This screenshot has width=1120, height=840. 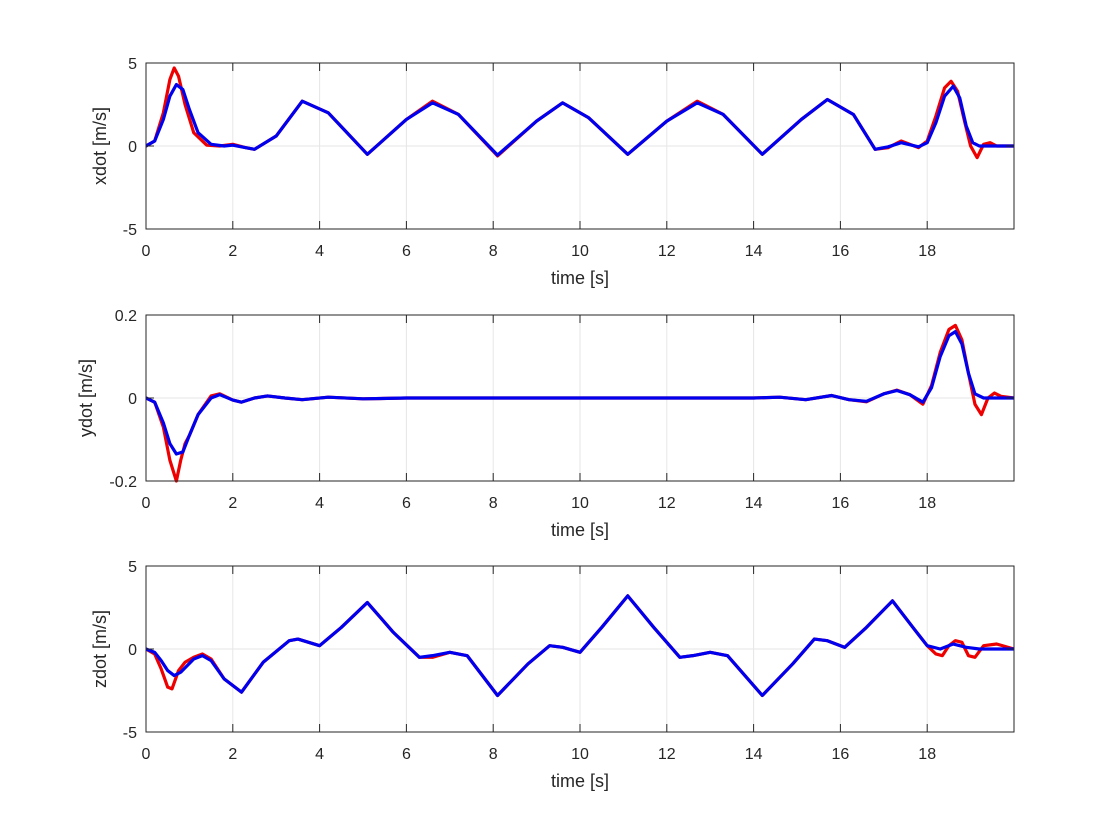 I want to click on y-axis-label: xdot [m/s], so click(x=100, y=146).